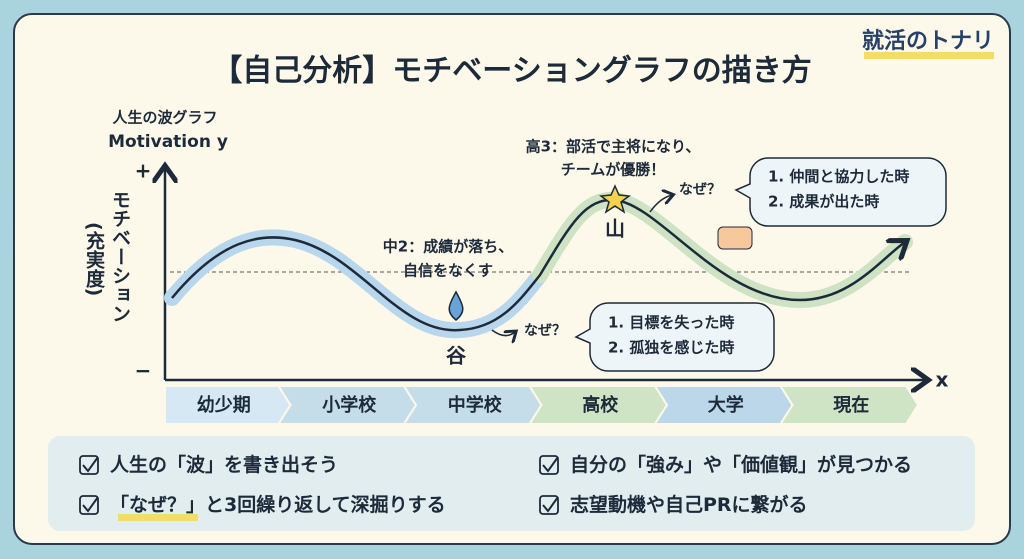 The width and height of the screenshot is (1024, 559). What do you see at coordinates (613, 147) in the screenshot?
I see `peak-line: 高3：部活で主将になり、` at bounding box center [613, 147].